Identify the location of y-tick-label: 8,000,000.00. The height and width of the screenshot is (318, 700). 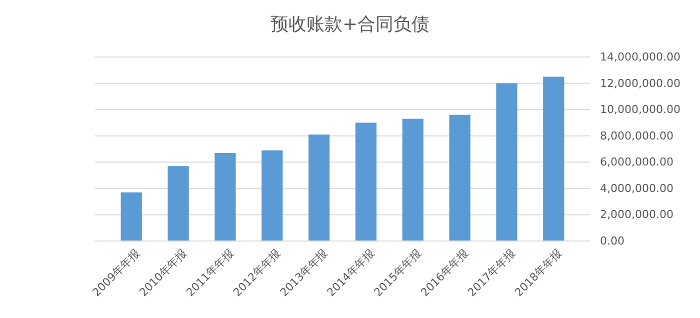
(637, 135).